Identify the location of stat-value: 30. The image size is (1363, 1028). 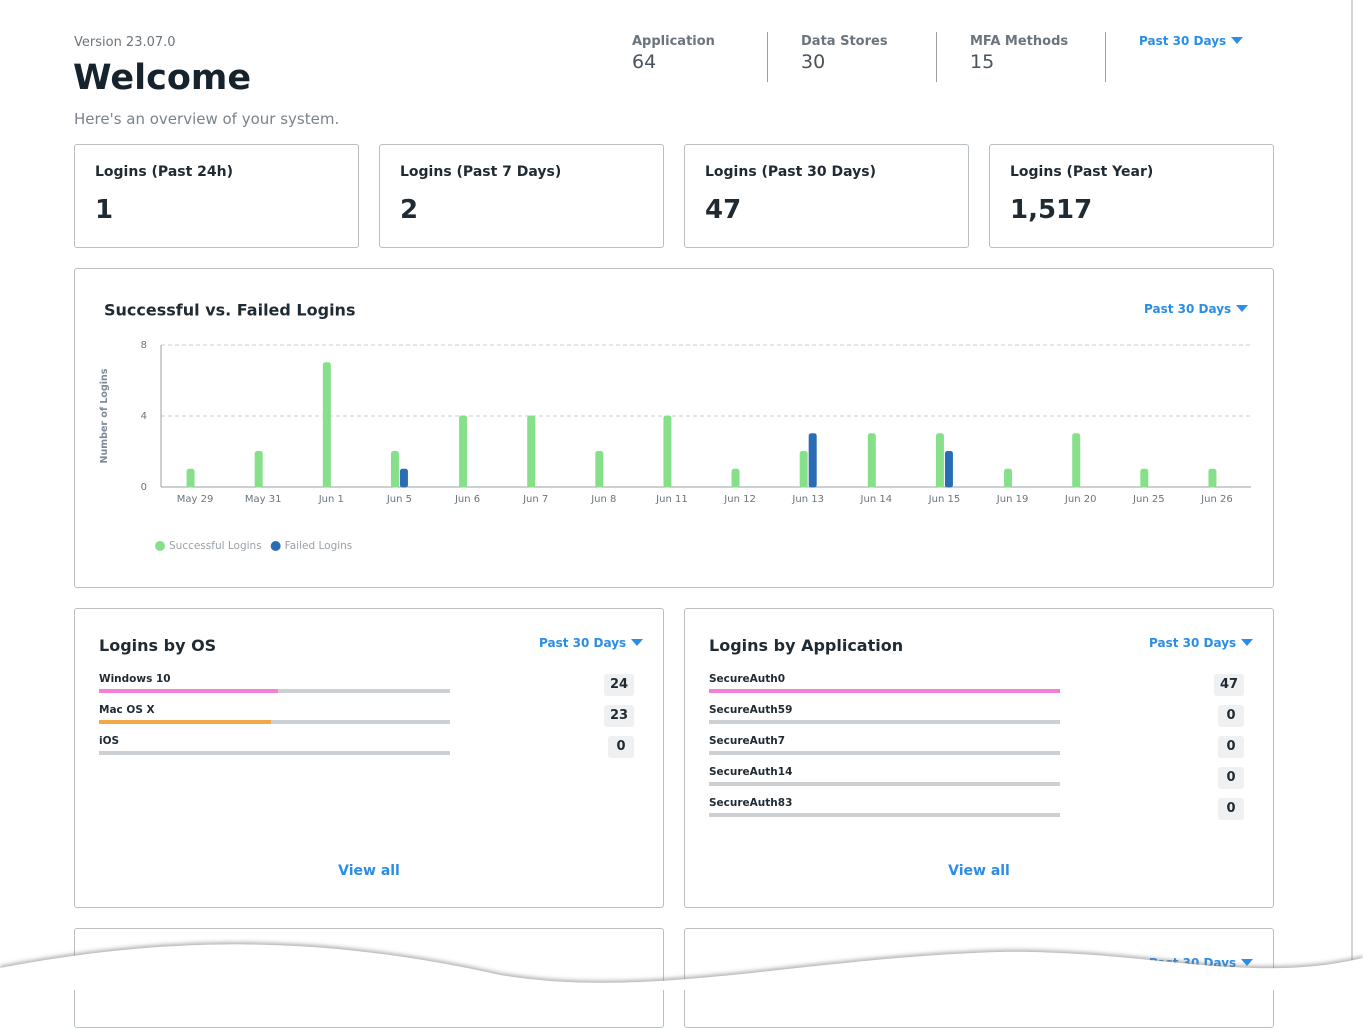
(813, 62).